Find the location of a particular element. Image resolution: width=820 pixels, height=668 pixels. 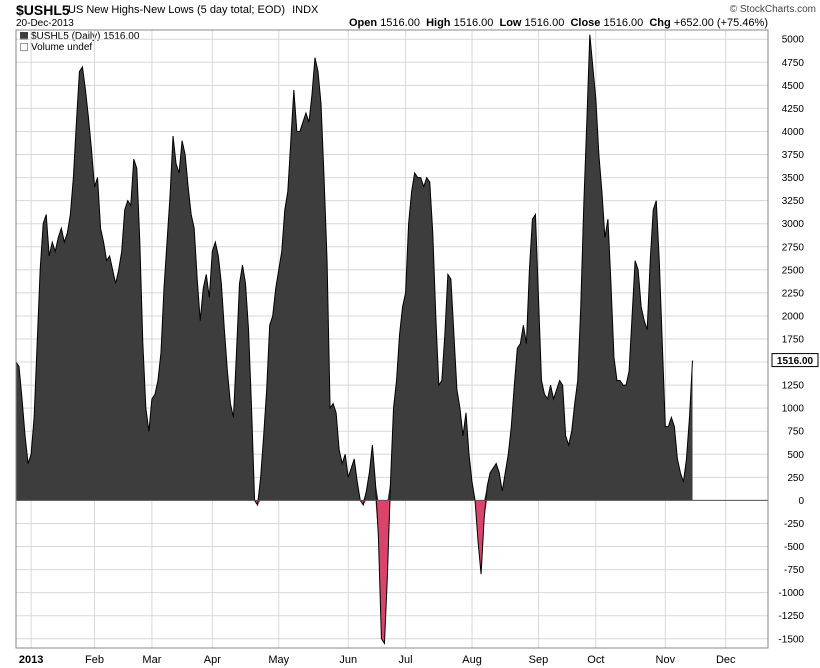

y-tick-label: 2750 is located at coordinates (793, 247).